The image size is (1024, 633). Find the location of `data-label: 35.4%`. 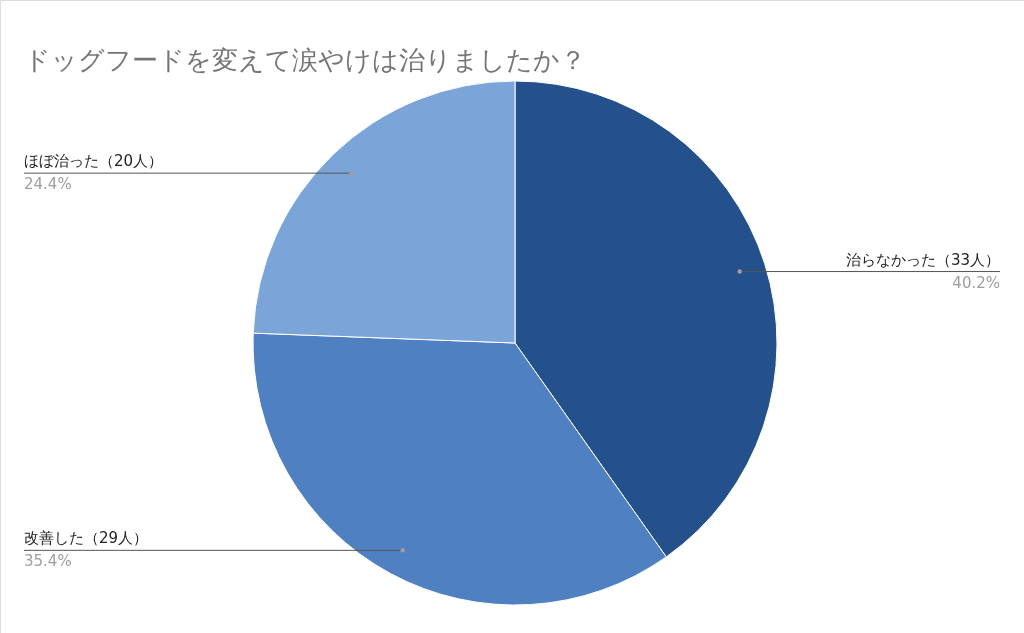

data-label: 35.4% is located at coordinates (48, 561).